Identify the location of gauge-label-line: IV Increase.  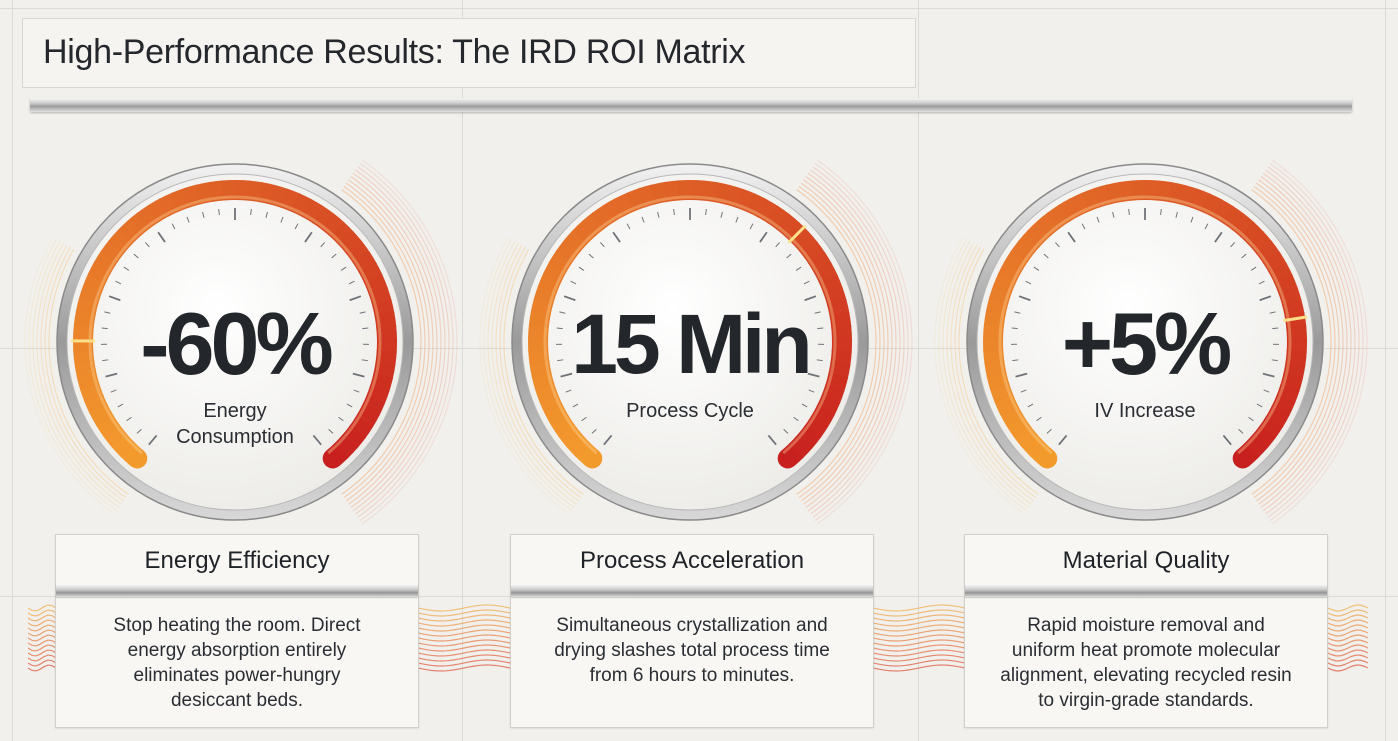
(1145, 411).